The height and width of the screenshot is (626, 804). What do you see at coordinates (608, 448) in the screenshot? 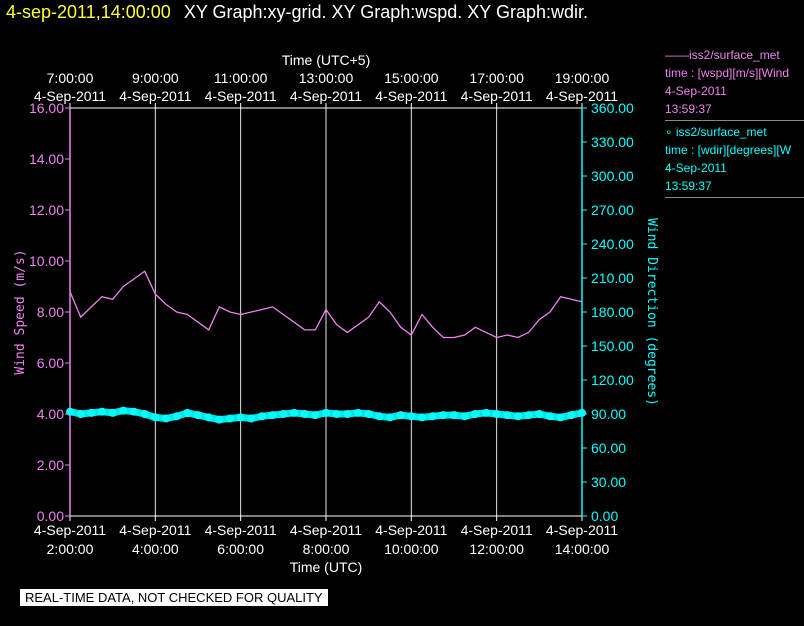
I see `y2-tick-label: 60.00` at bounding box center [608, 448].